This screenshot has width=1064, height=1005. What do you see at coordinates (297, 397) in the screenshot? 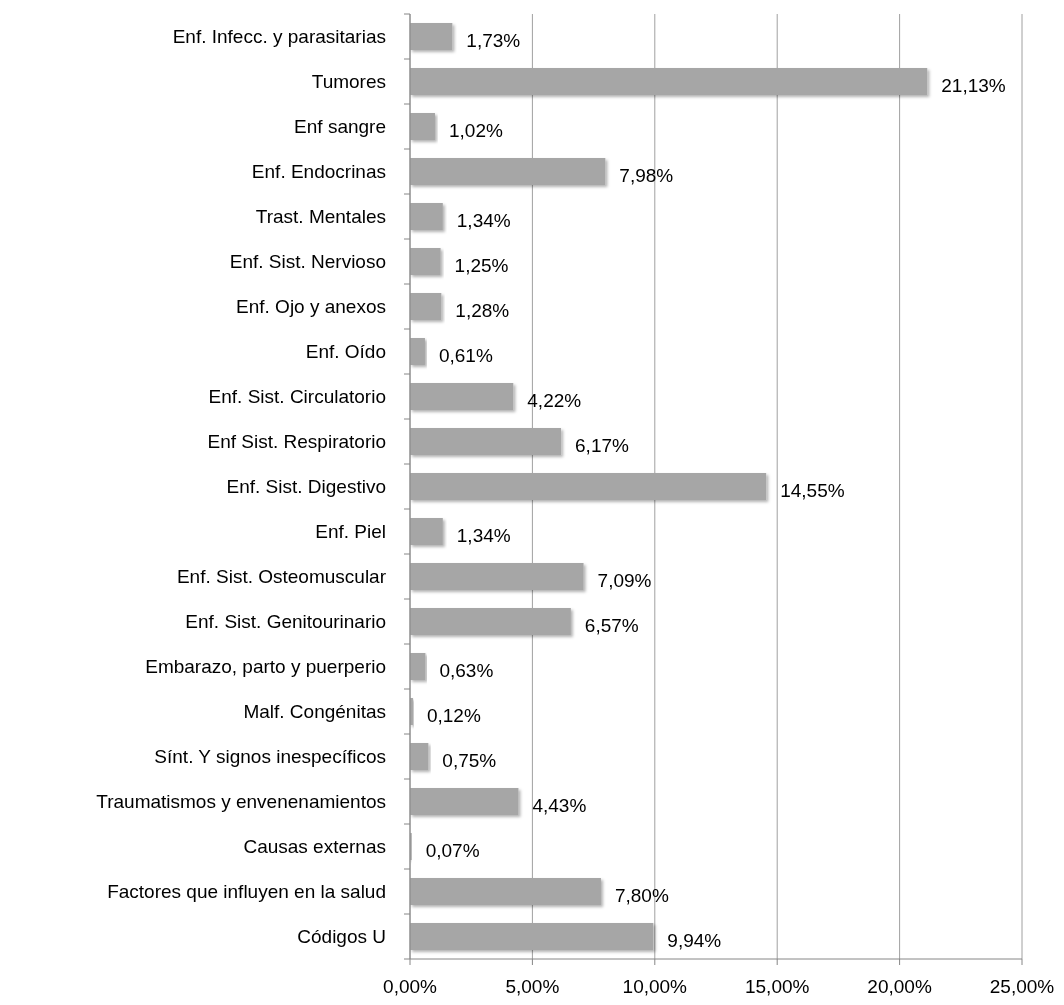
I see `y-tick-label: Enf. Sist. Circulatorio` at bounding box center [297, 397].